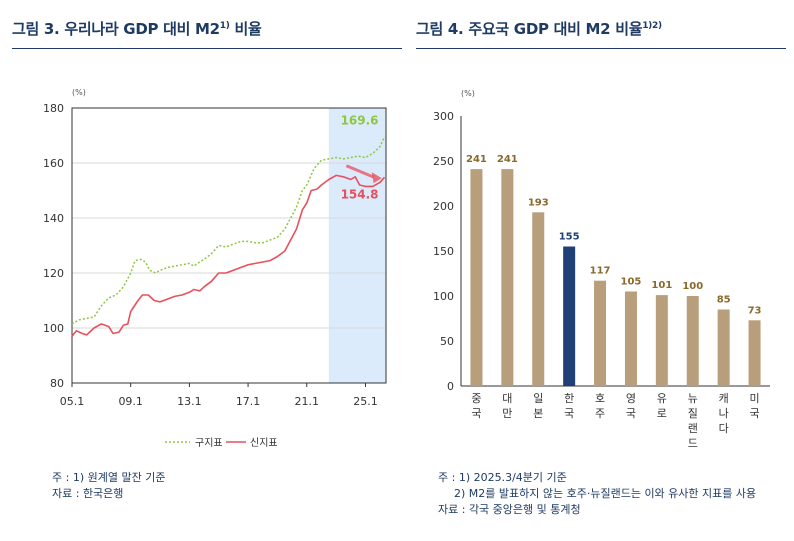 The image size is (794, 541). I want to click on bar-value-label: 73, so click(755, 310).